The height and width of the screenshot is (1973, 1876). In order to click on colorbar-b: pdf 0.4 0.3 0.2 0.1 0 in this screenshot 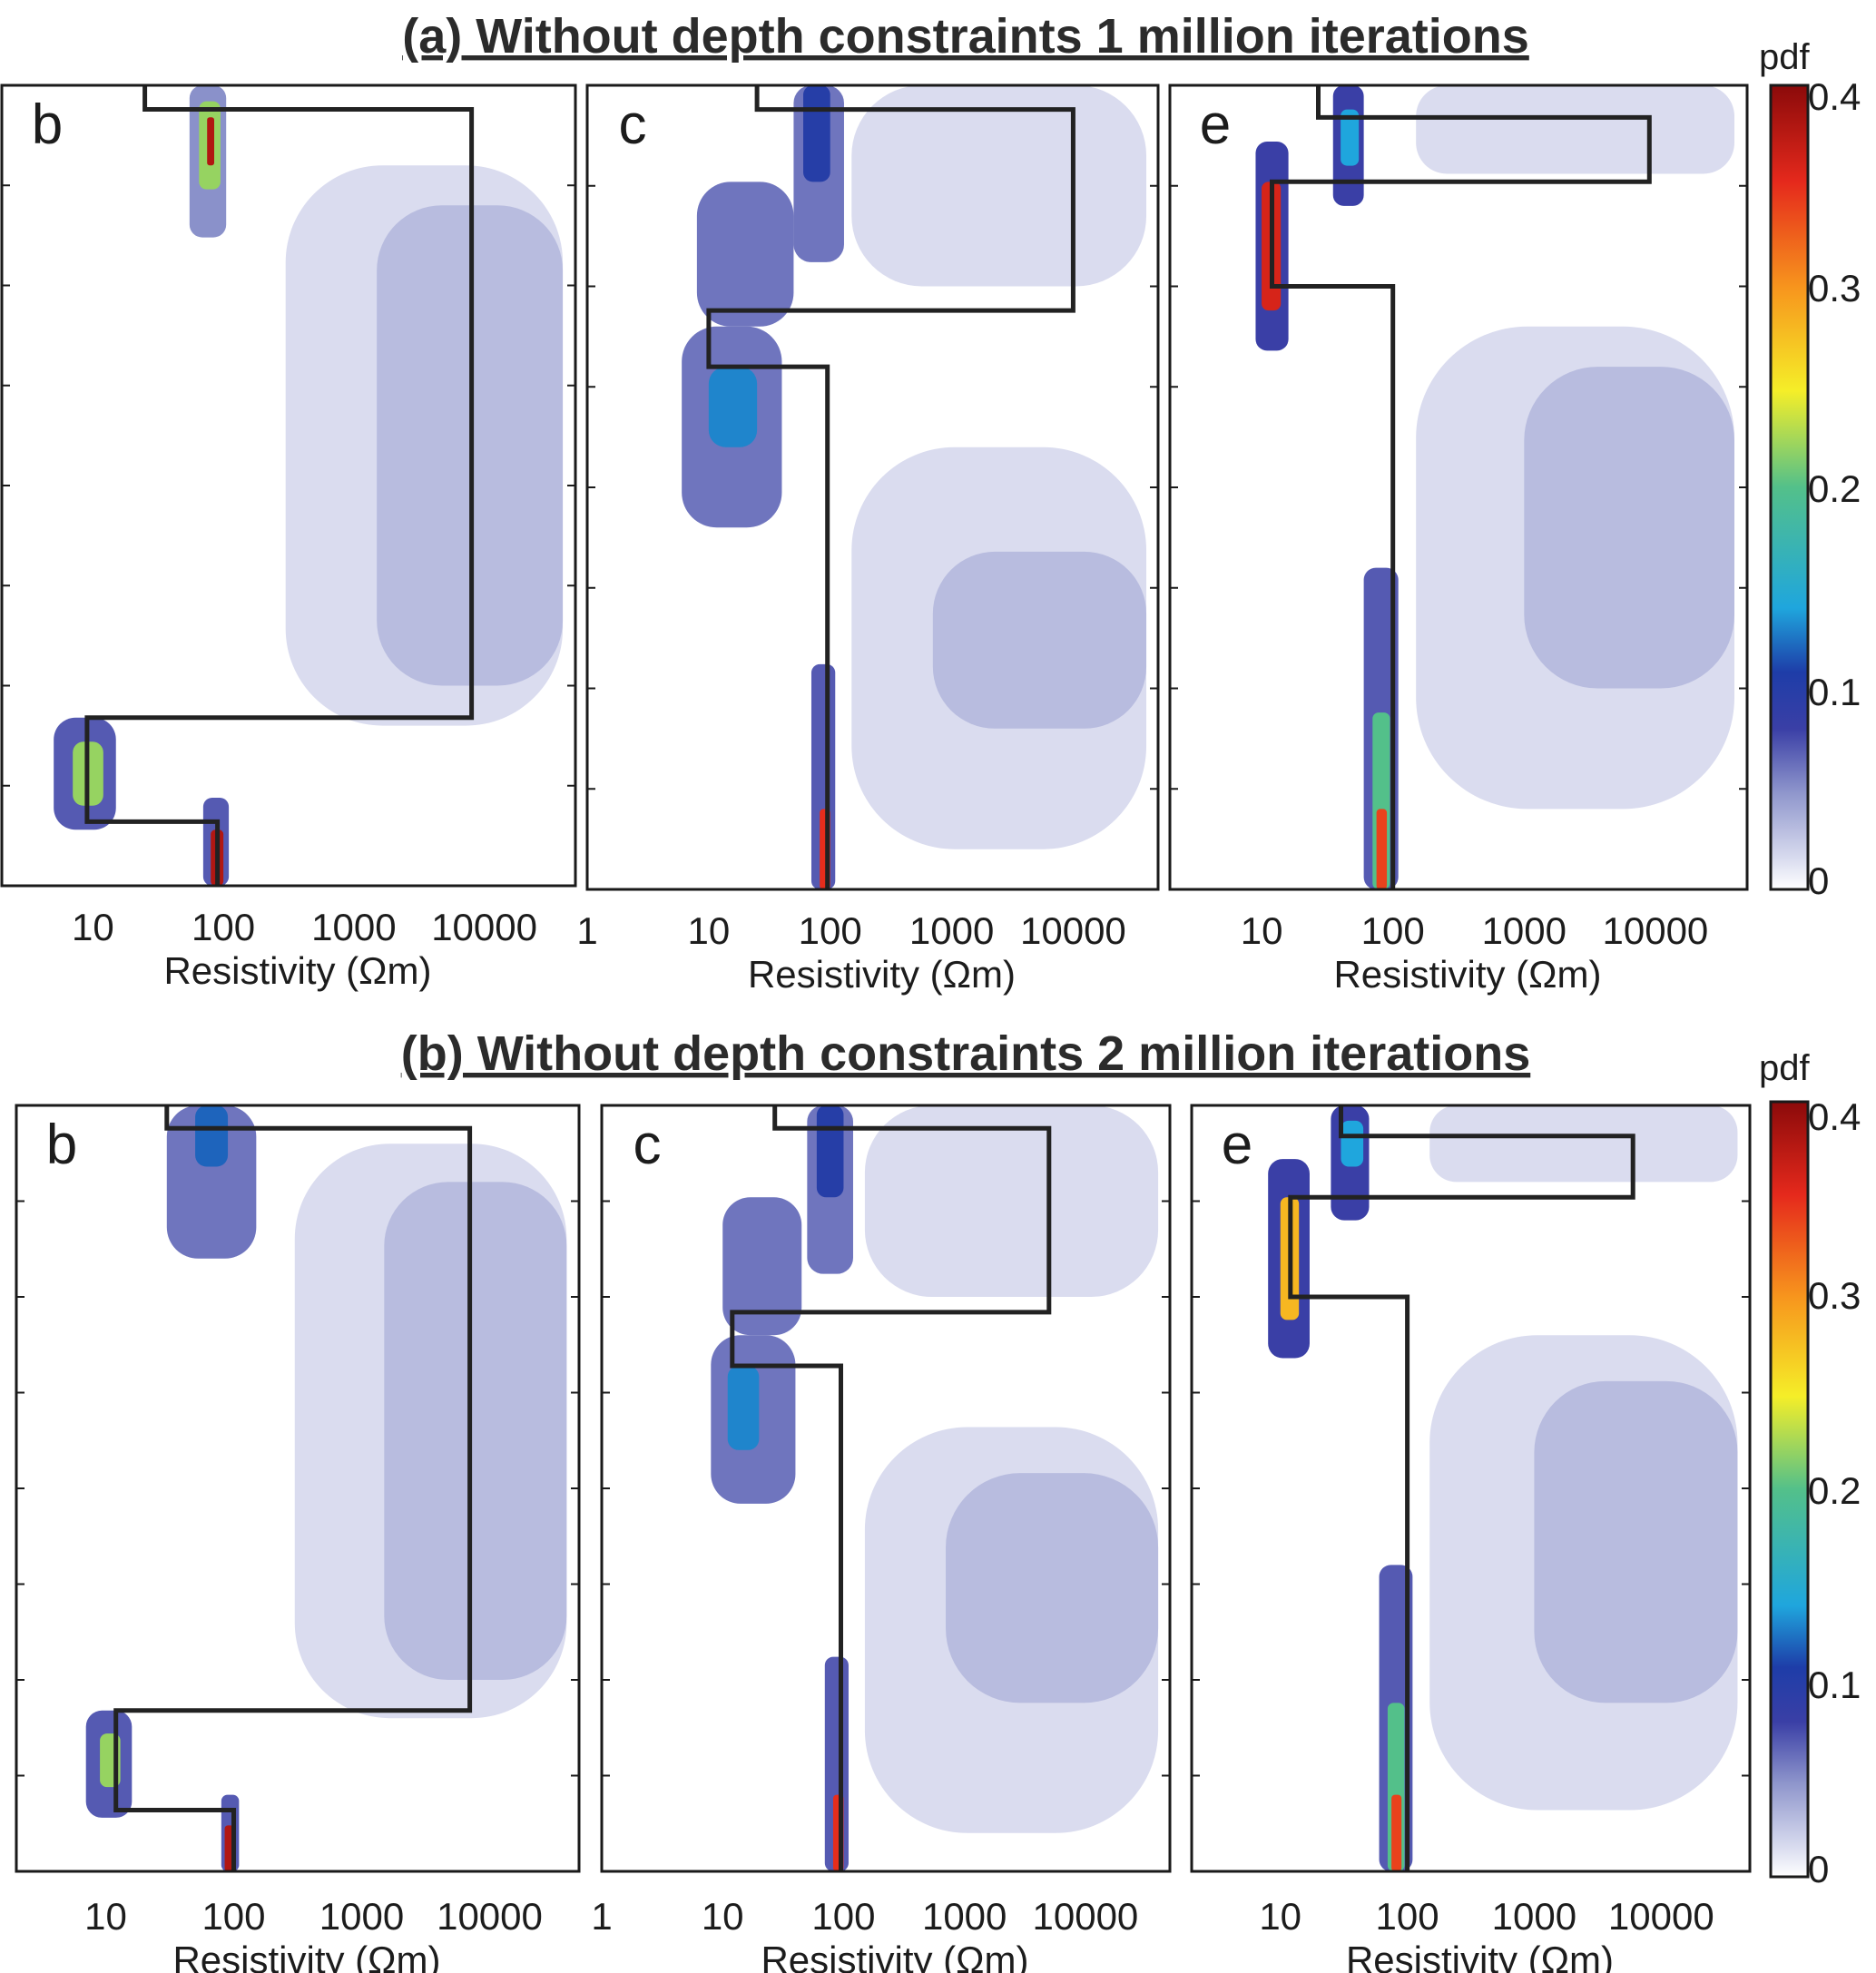, I will do `click(1810, 1469)`.